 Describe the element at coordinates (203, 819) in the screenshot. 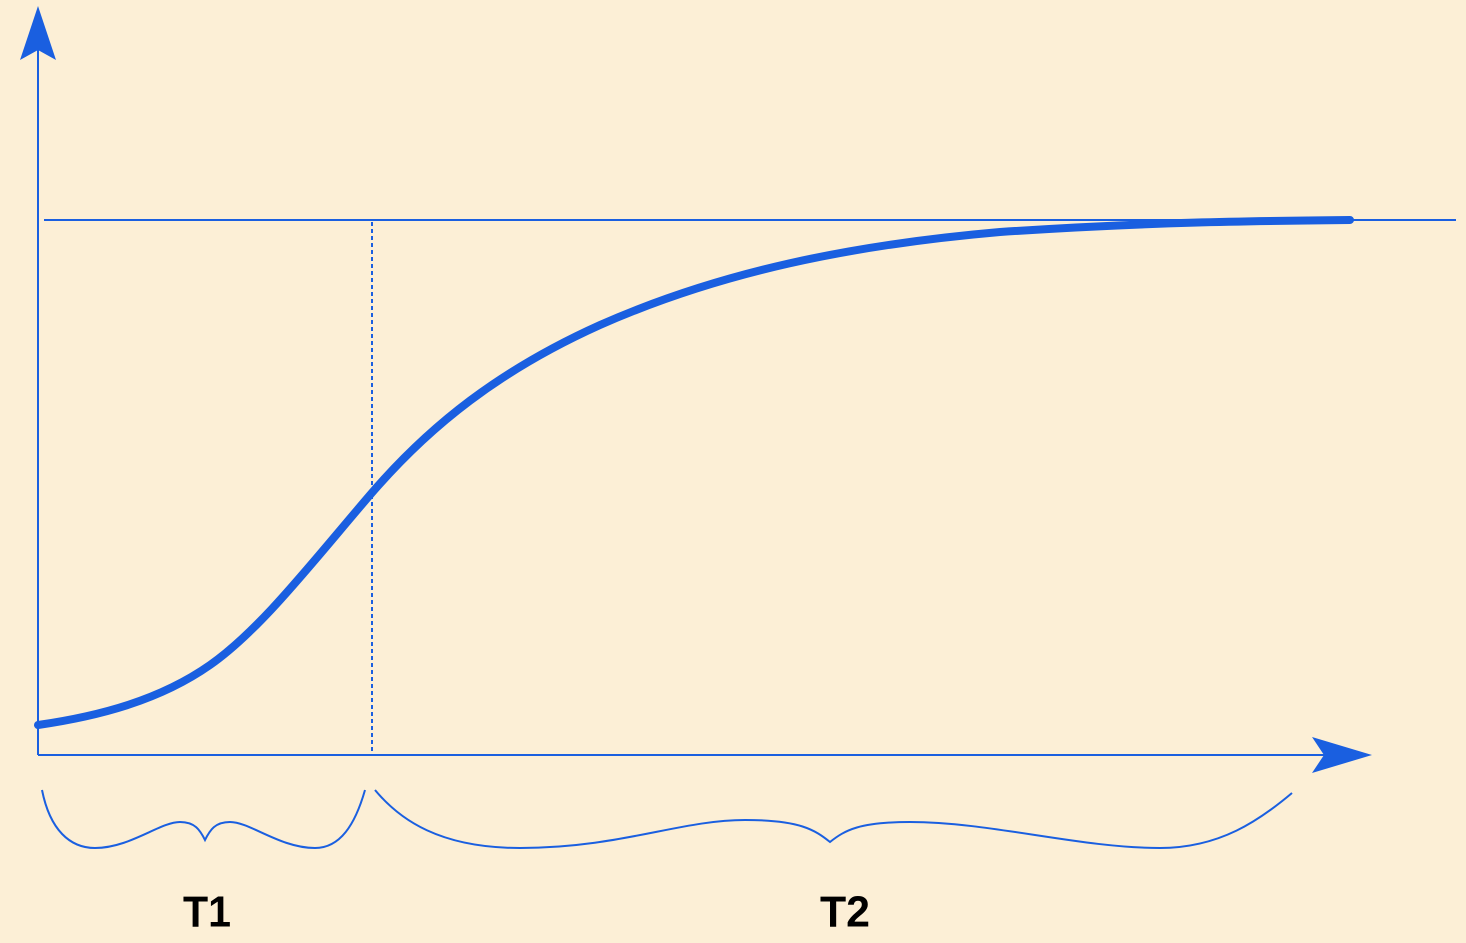

I see `brace-t1` at that location.